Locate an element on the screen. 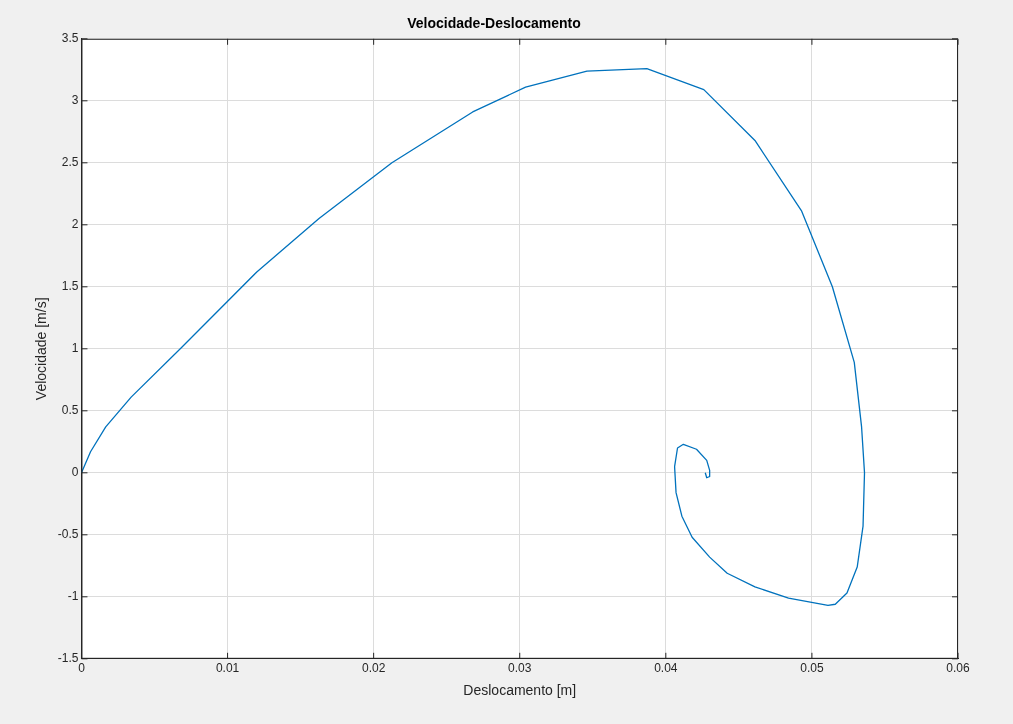  y-tick-label: -0.5 is located at coordinates (68, 534).